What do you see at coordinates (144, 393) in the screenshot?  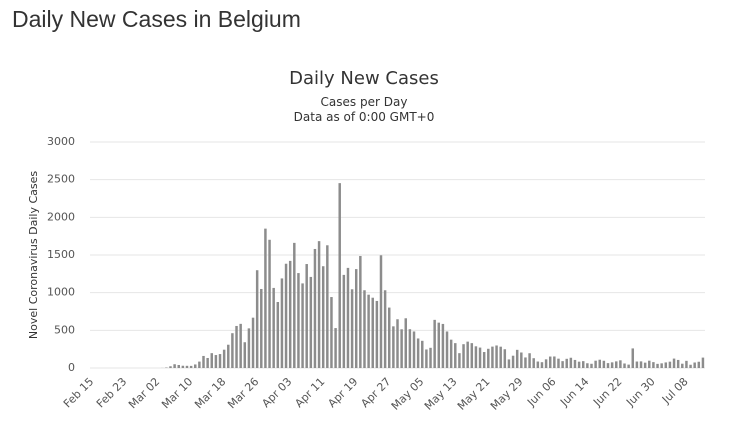 I see `x-tick-label: Mar 02` at bounding box center [144, 393].